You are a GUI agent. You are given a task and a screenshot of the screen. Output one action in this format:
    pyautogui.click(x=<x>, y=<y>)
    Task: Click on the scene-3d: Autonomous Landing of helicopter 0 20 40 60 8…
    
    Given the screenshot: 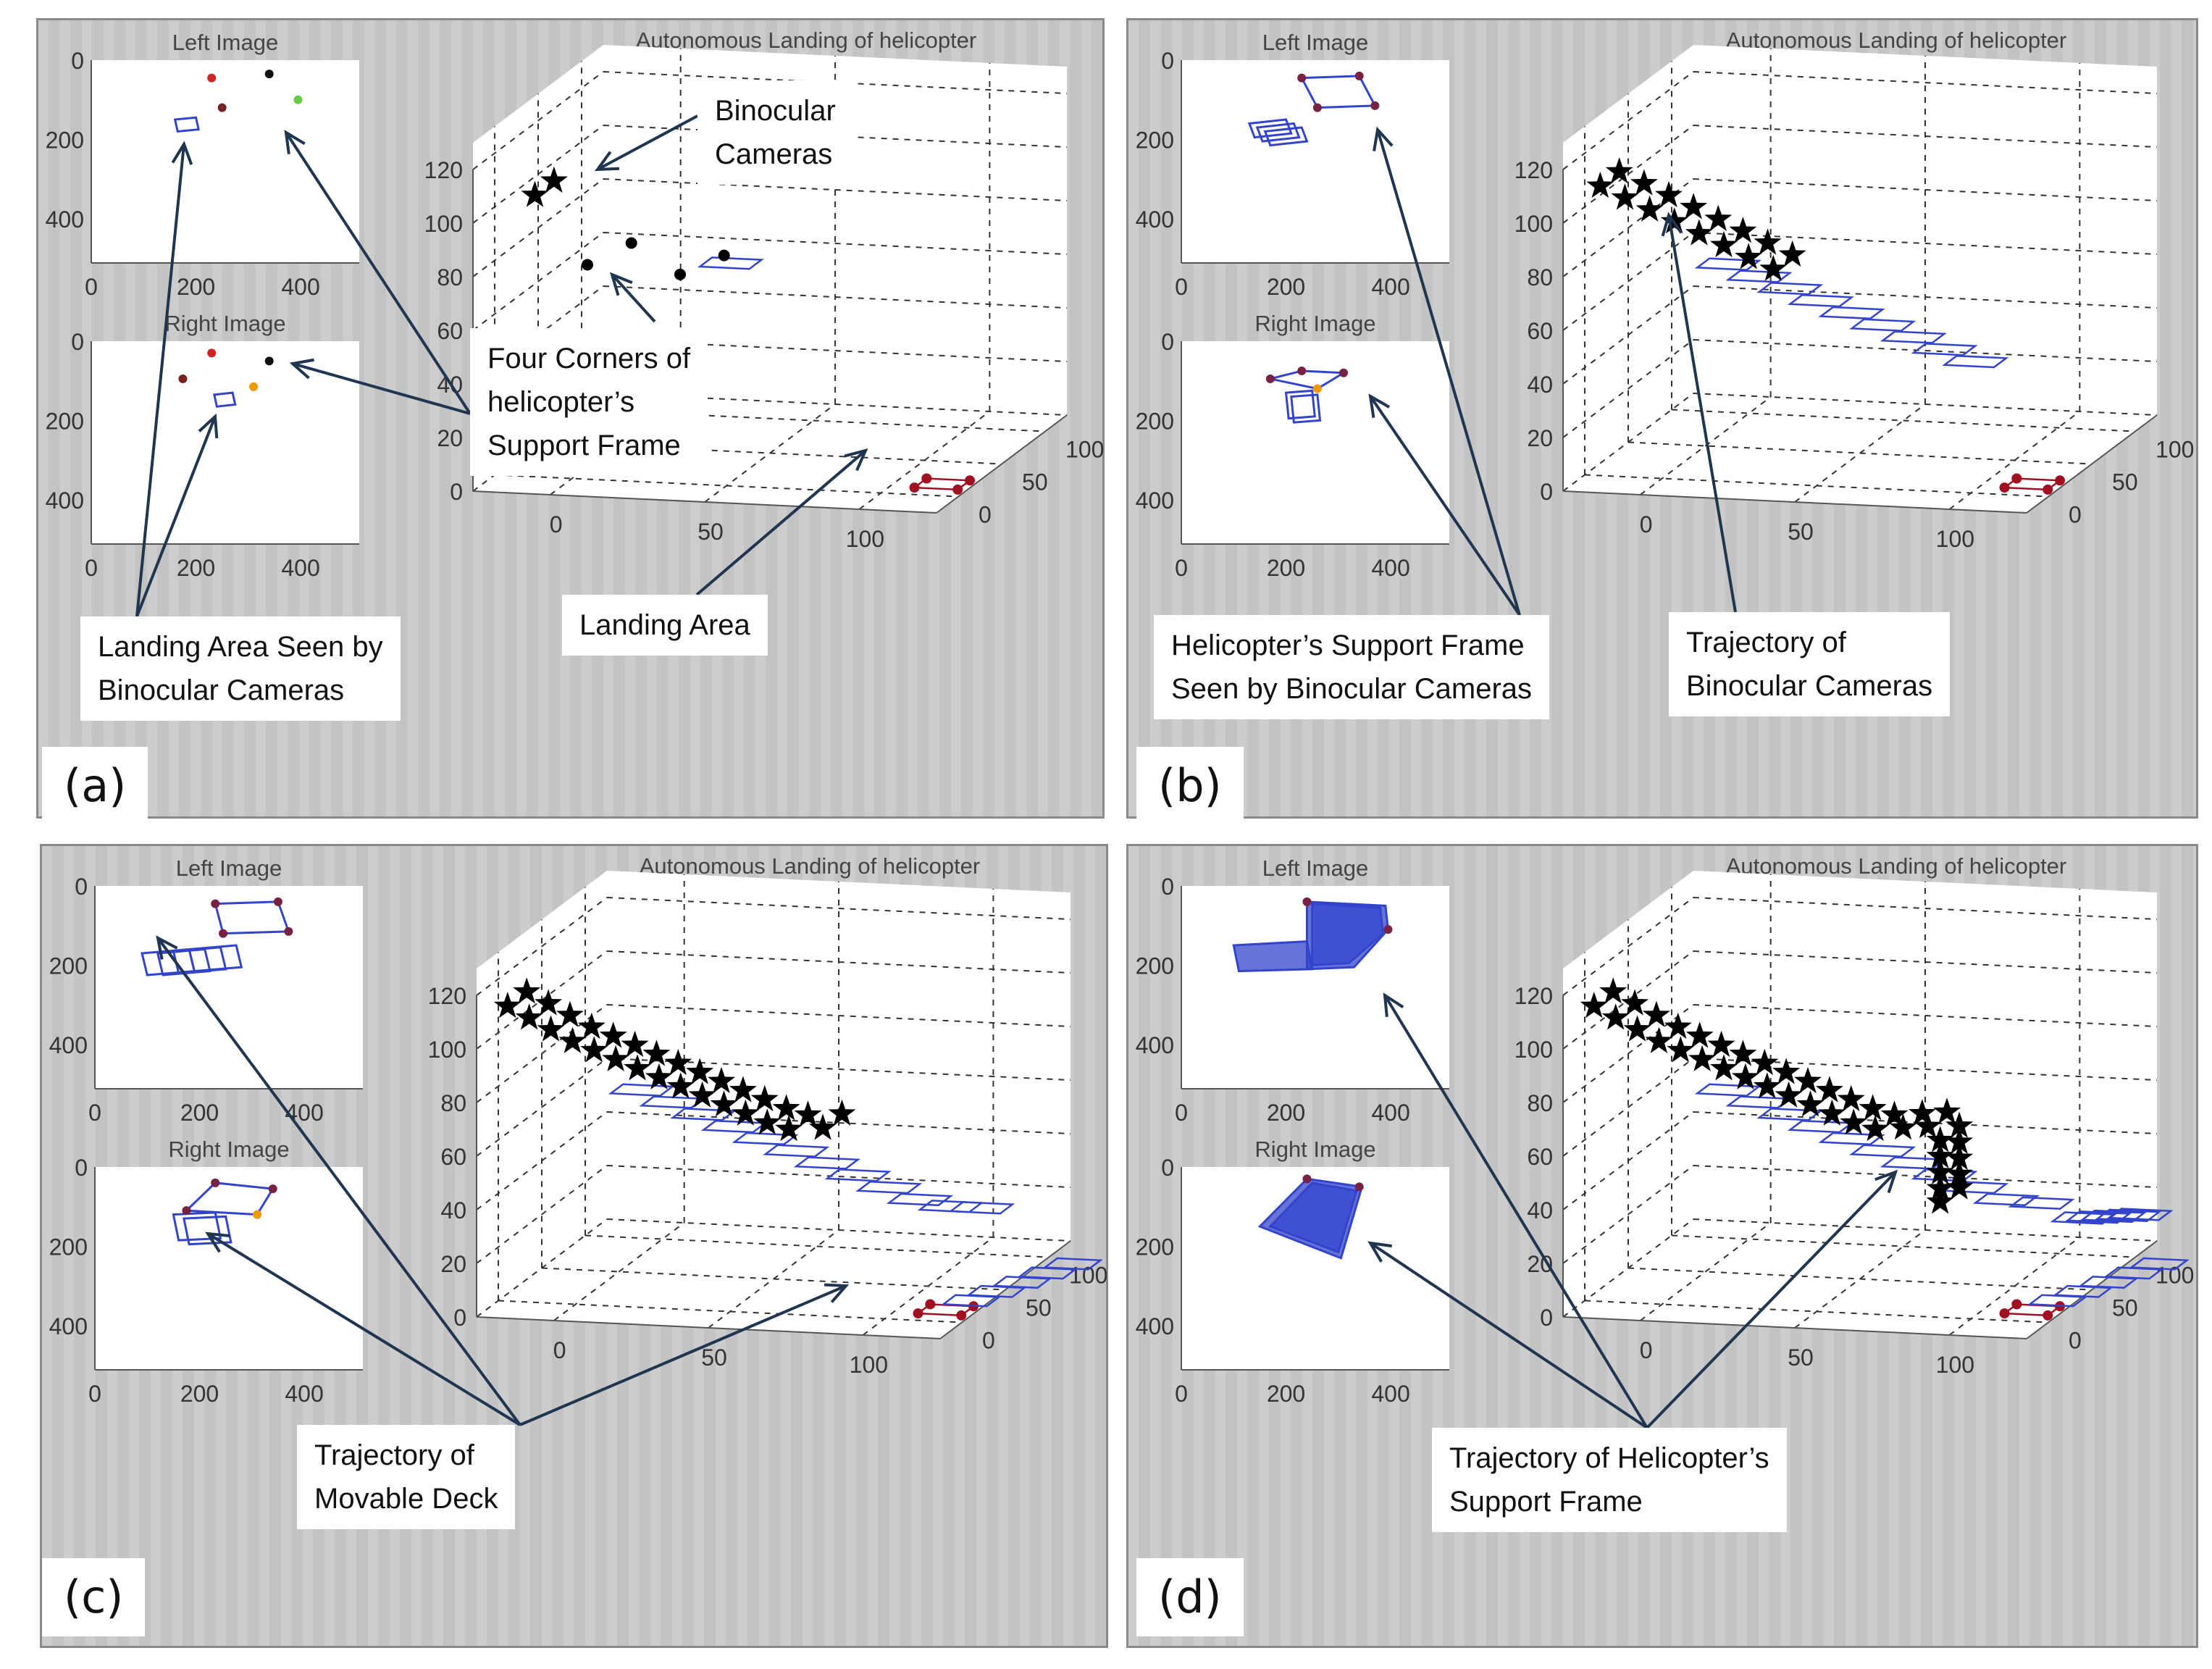 What is the action you would take?
    pyautogui.click(x=1855, y=290)
    